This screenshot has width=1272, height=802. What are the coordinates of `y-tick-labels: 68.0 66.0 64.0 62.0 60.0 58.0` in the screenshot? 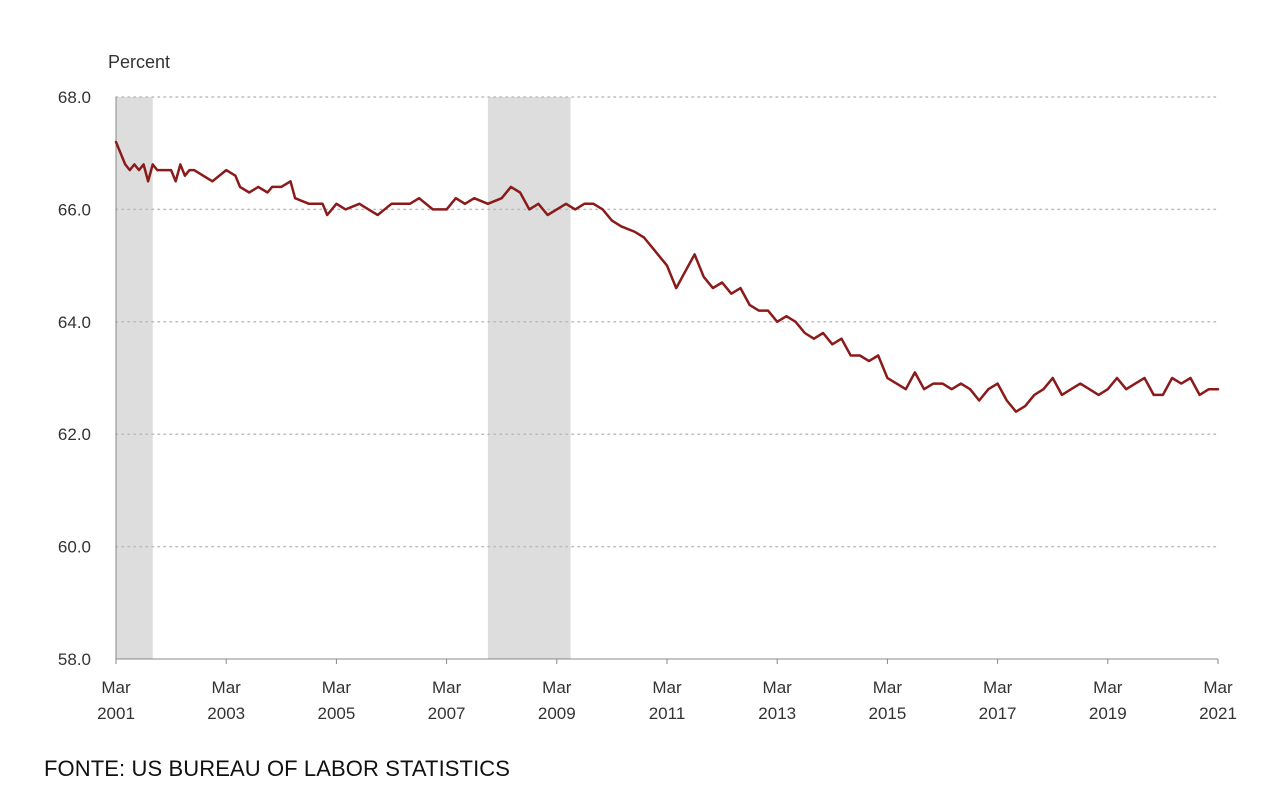 It's located at (74, 378).